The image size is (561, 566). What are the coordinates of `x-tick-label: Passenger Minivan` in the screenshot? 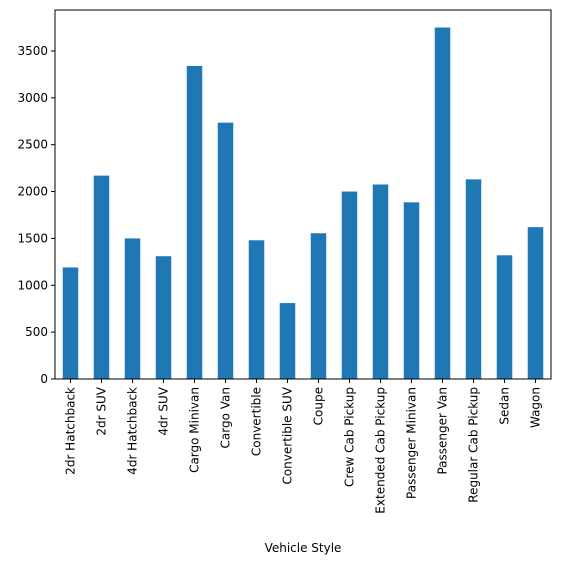 It's located at (412, 443).